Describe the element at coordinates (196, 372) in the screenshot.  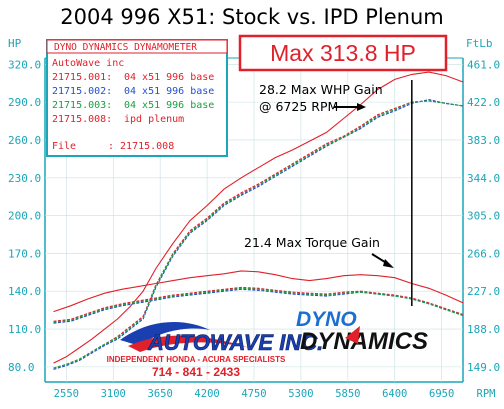
I see `autowave-phone: 714 - 841 - 2433` at that location.